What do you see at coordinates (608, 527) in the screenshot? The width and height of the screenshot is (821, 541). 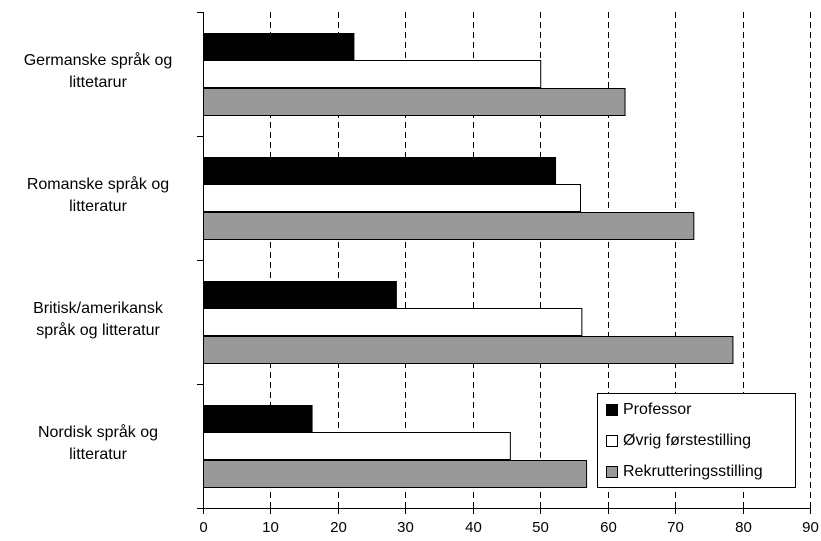 I see `x-tick-label: 60` at bounding box center [608, 527].